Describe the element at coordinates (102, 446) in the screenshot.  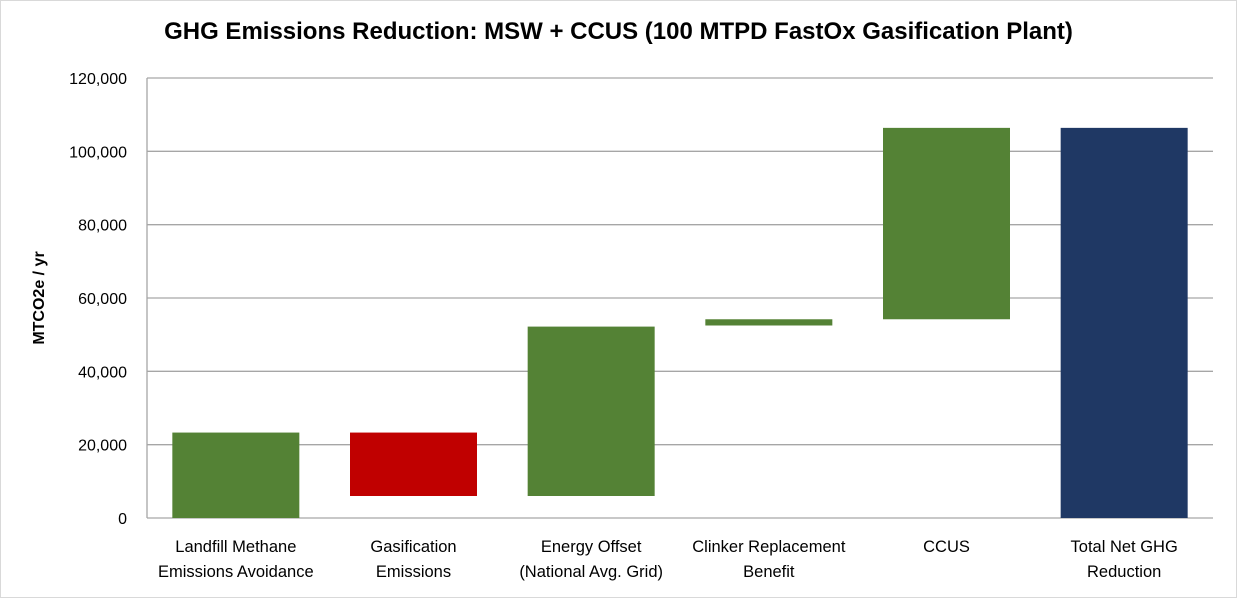
I see `y-tick-label: 20,000` at that location.